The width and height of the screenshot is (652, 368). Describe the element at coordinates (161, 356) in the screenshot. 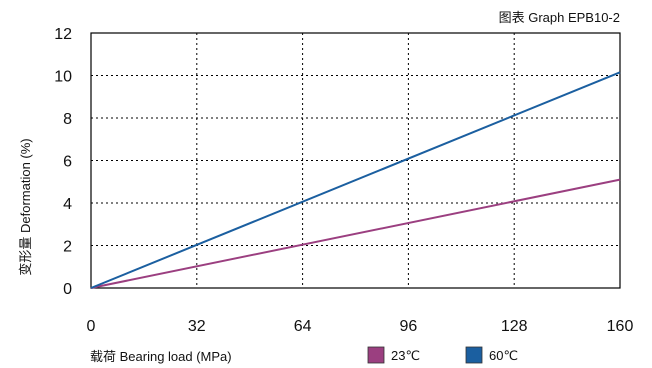

I see `x-axis-label: 载荷 Bearing load (MPa)` at that location.